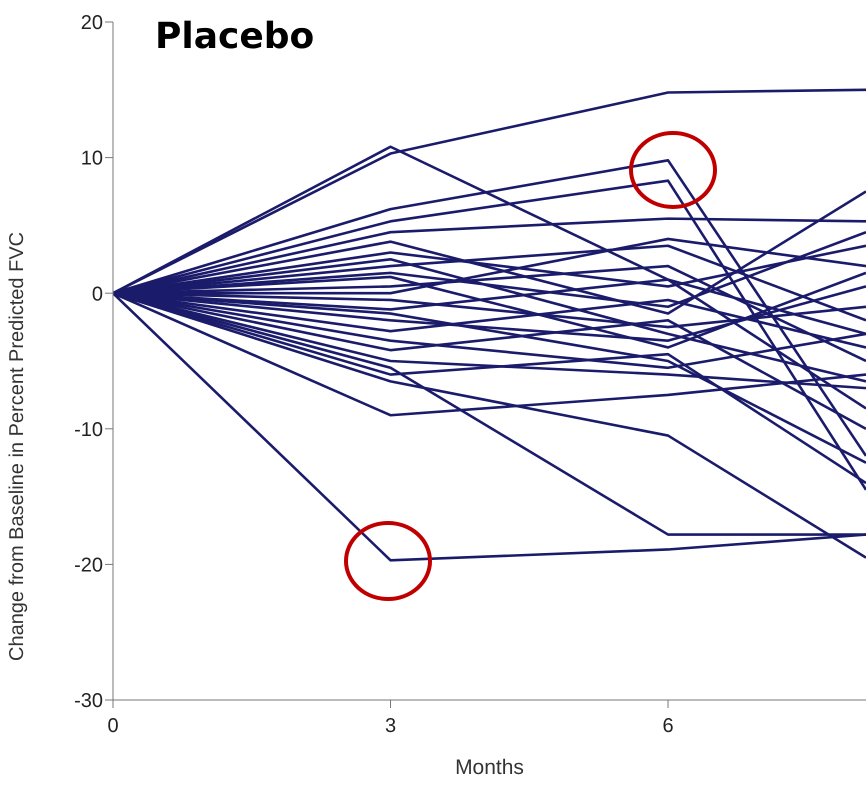  I want to click on x-tick-label: 0, so click(113, 726).